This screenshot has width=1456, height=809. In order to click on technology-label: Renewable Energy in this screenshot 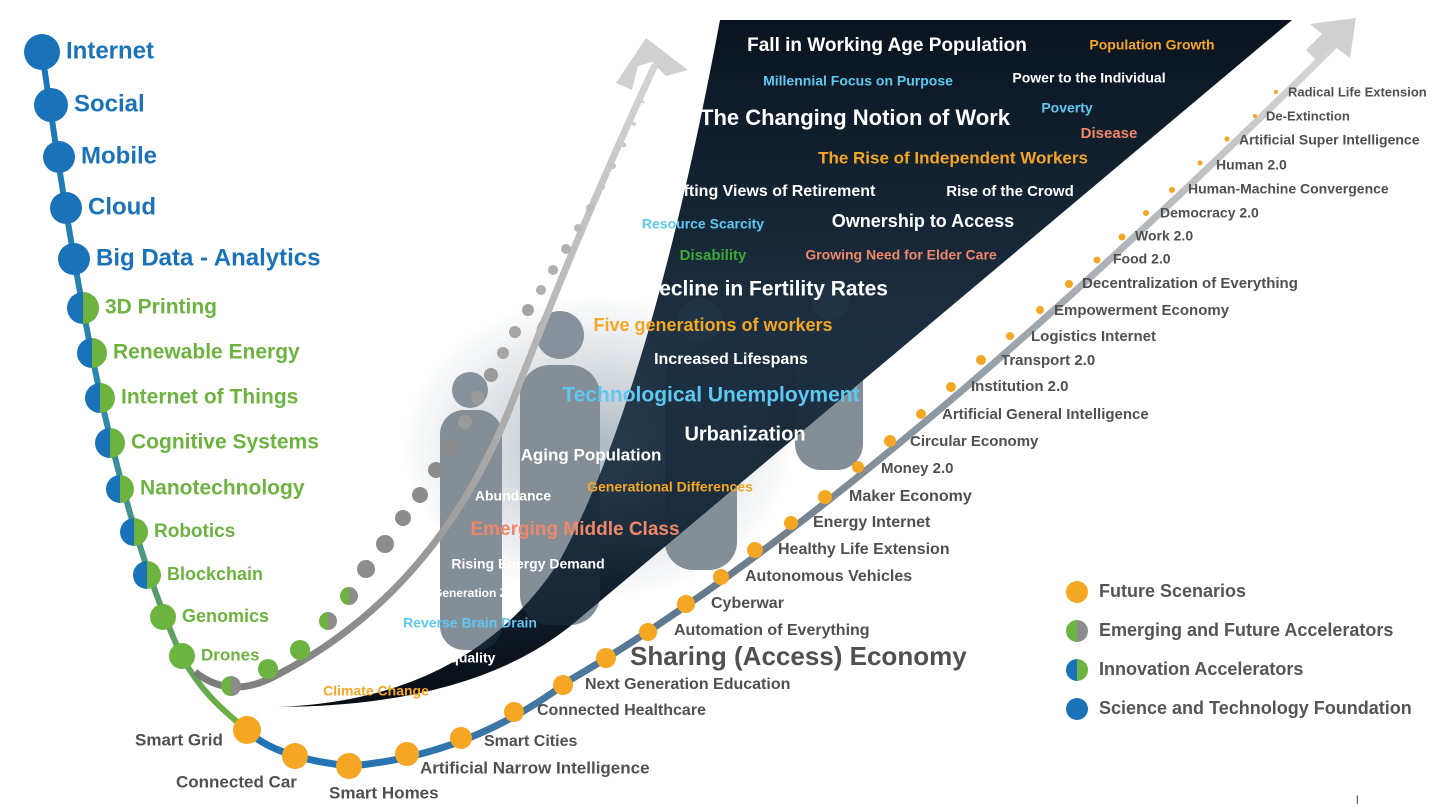, I will do `click(206, 352)`.